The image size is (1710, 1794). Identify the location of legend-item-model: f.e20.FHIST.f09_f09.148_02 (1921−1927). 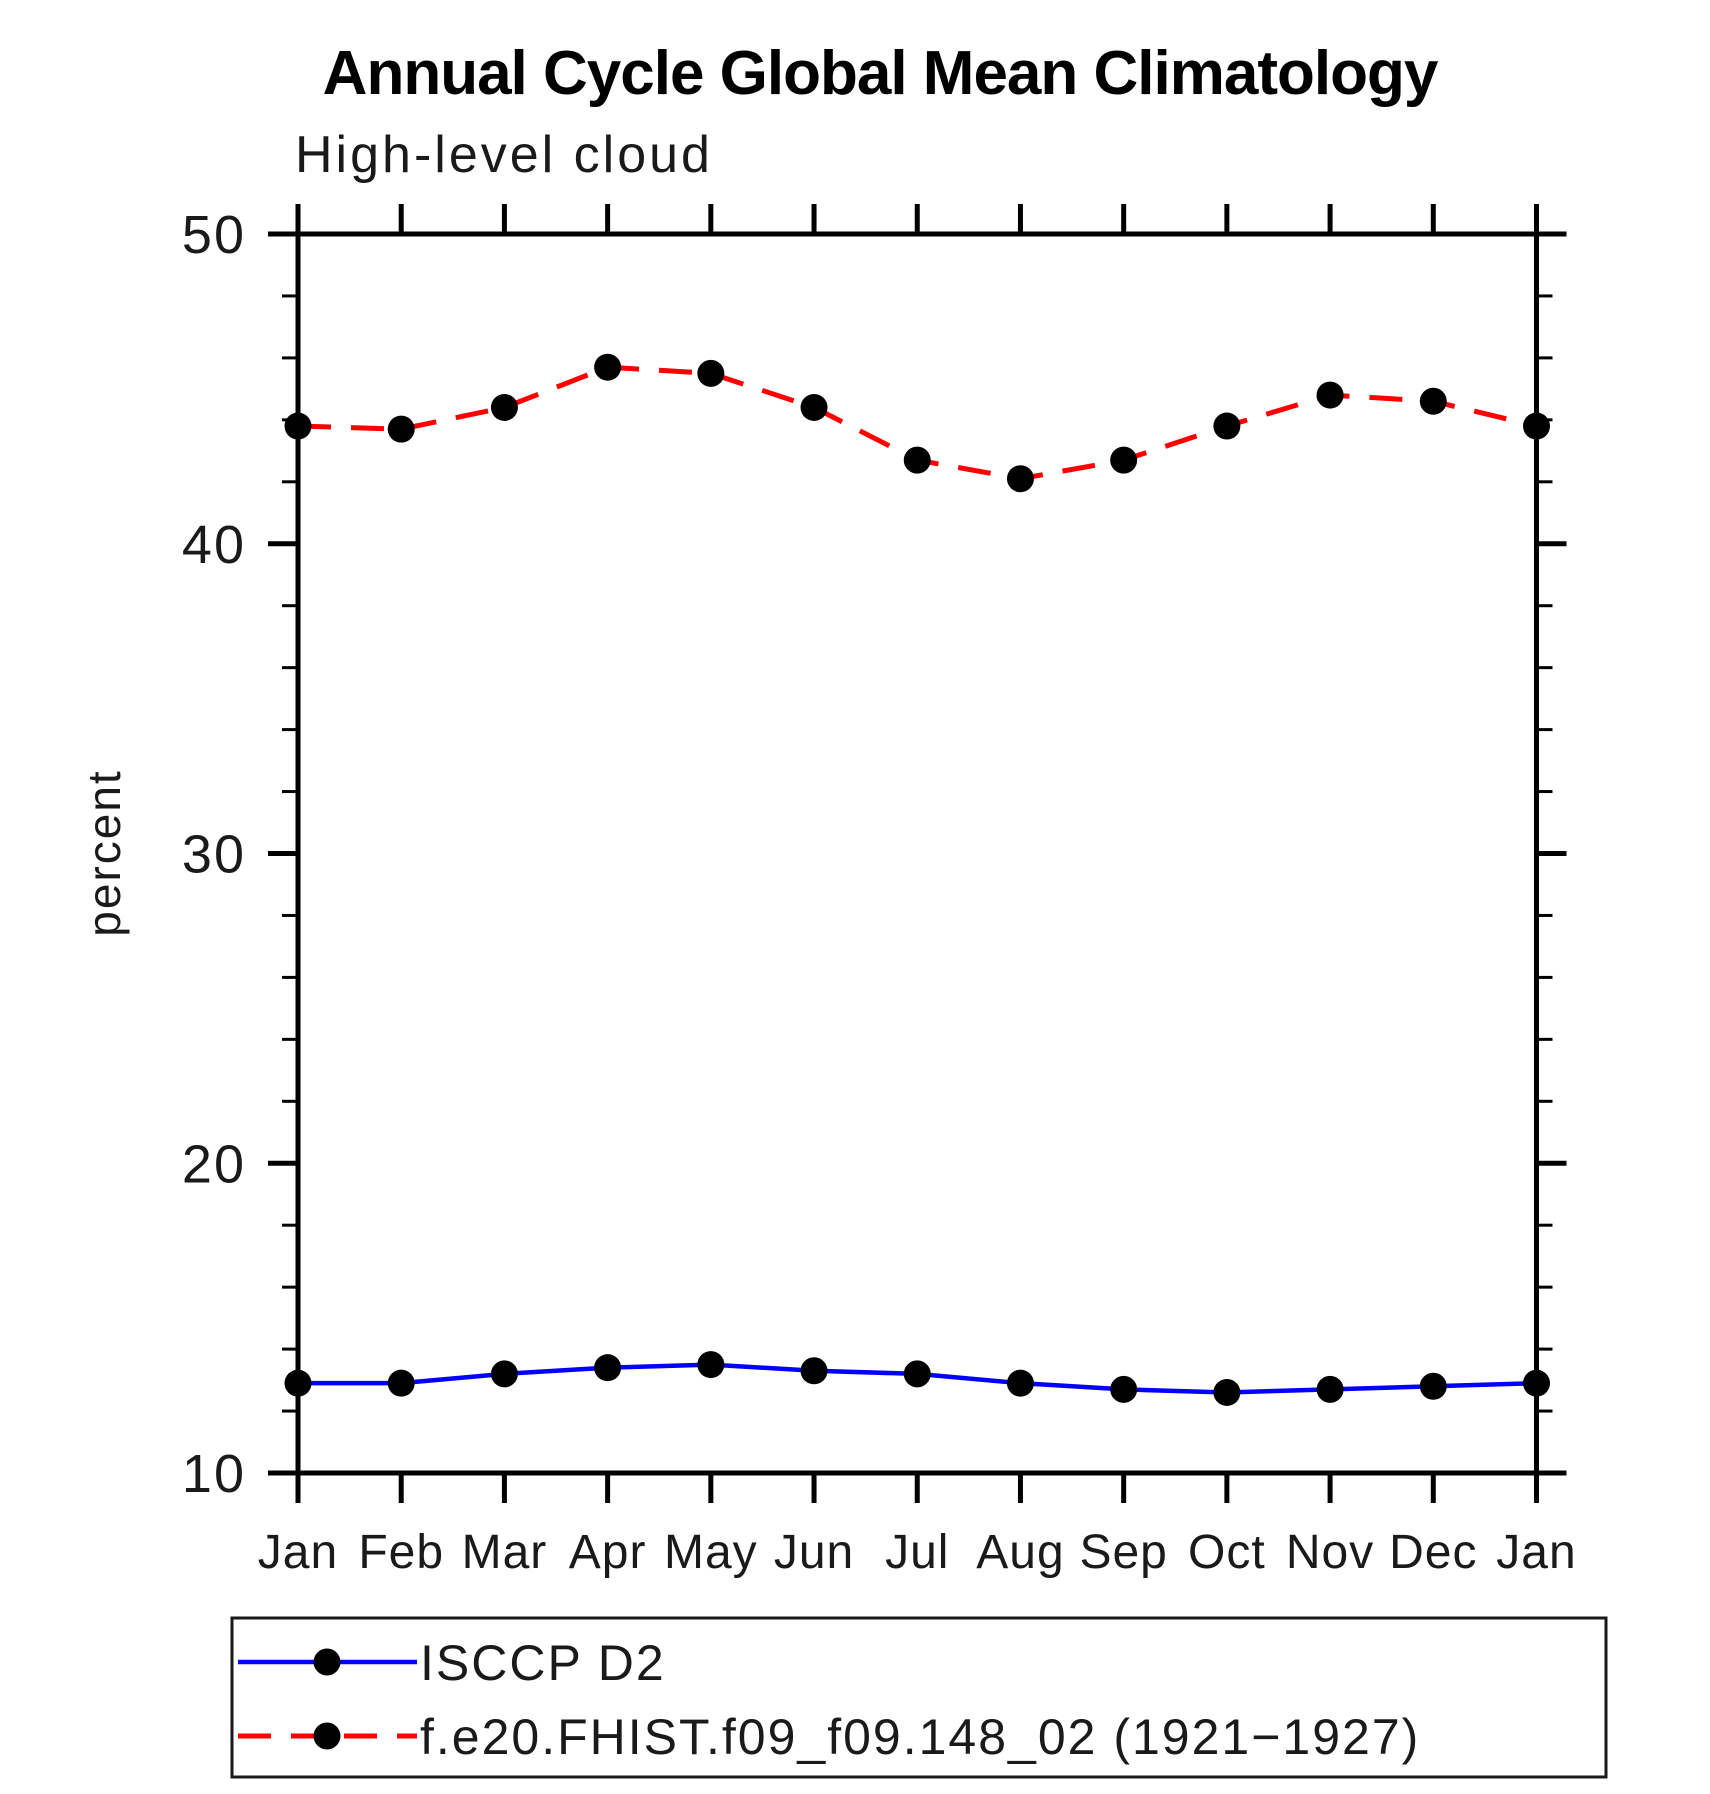
(829, 1737).